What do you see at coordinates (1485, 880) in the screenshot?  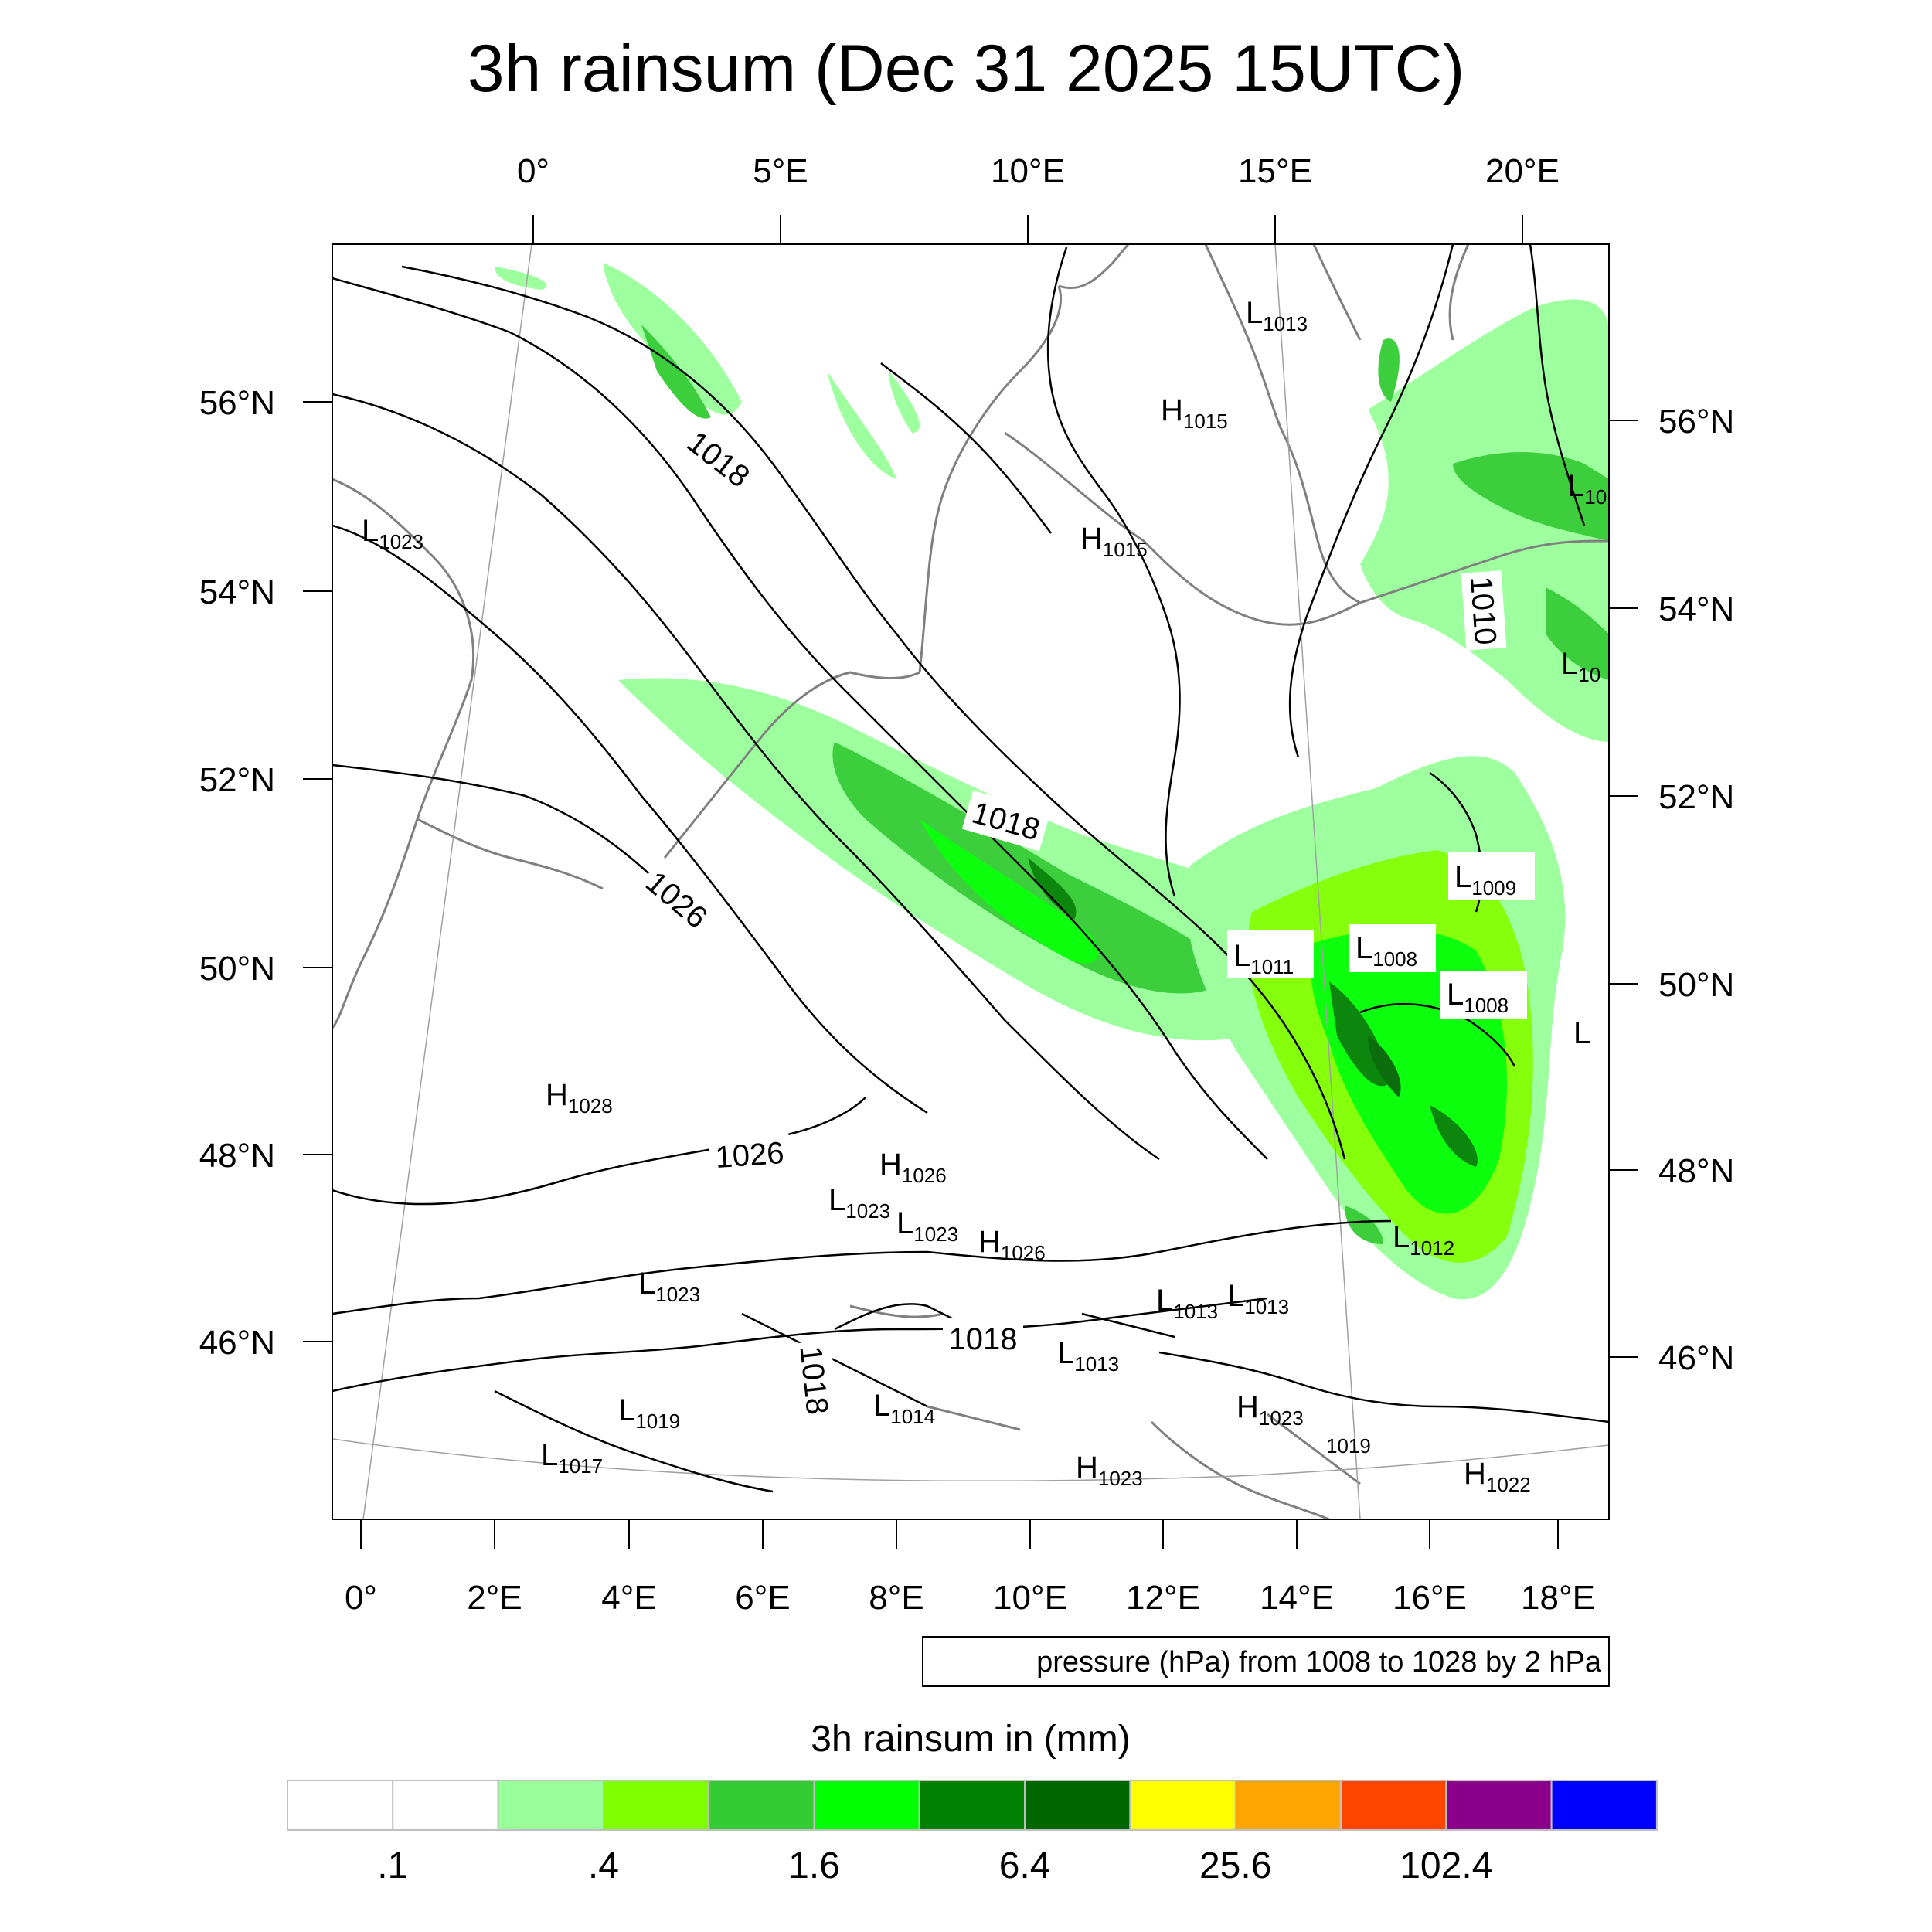 I see `pressure-center: L1009` at bounding box center [1485, 880].